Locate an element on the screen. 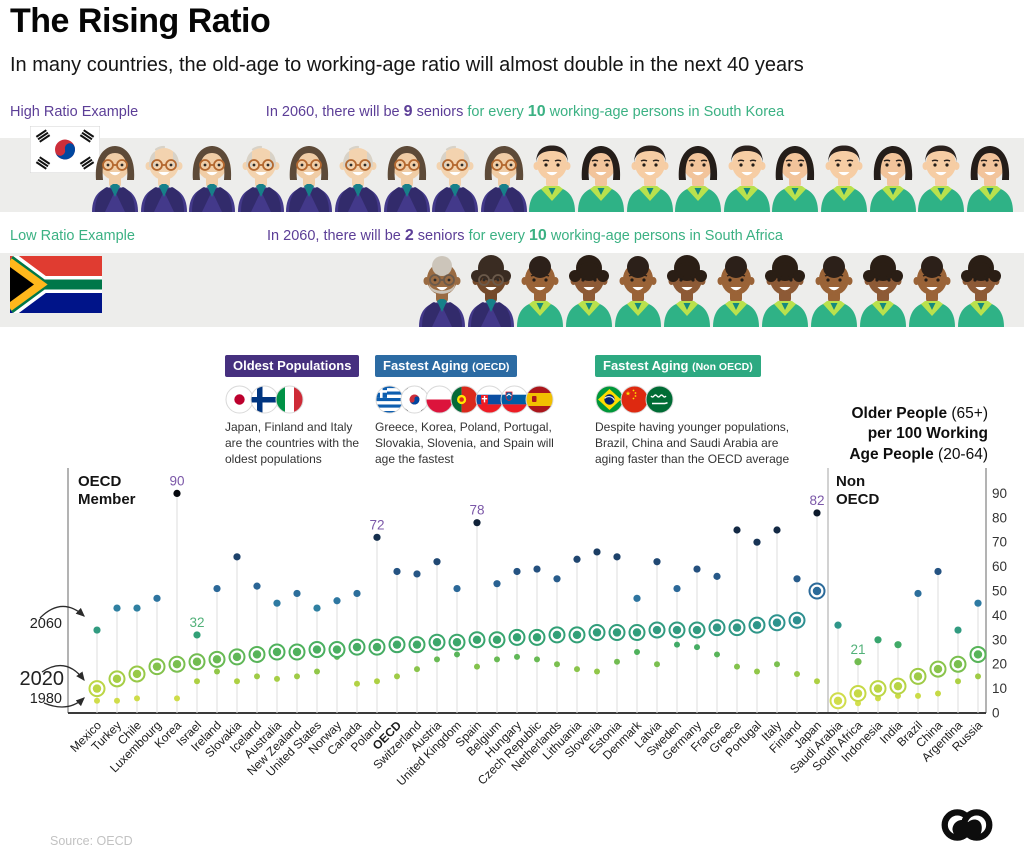 The image size is (1024, 865). flag-korea-icon is located at coordinates (414, 399).